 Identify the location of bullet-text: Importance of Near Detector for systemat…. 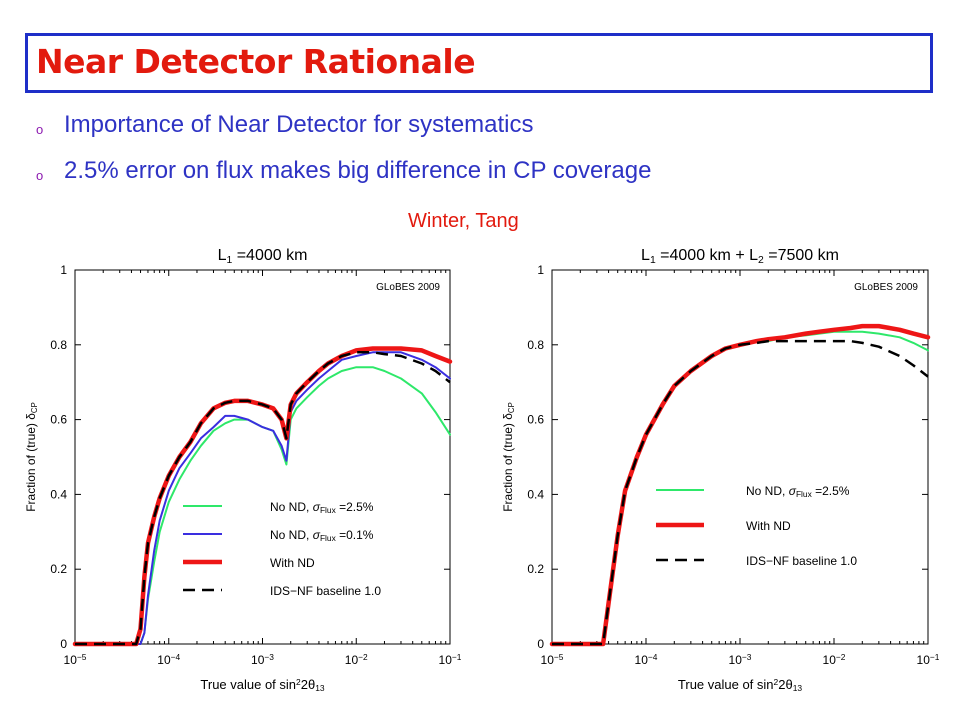
(299, 124).